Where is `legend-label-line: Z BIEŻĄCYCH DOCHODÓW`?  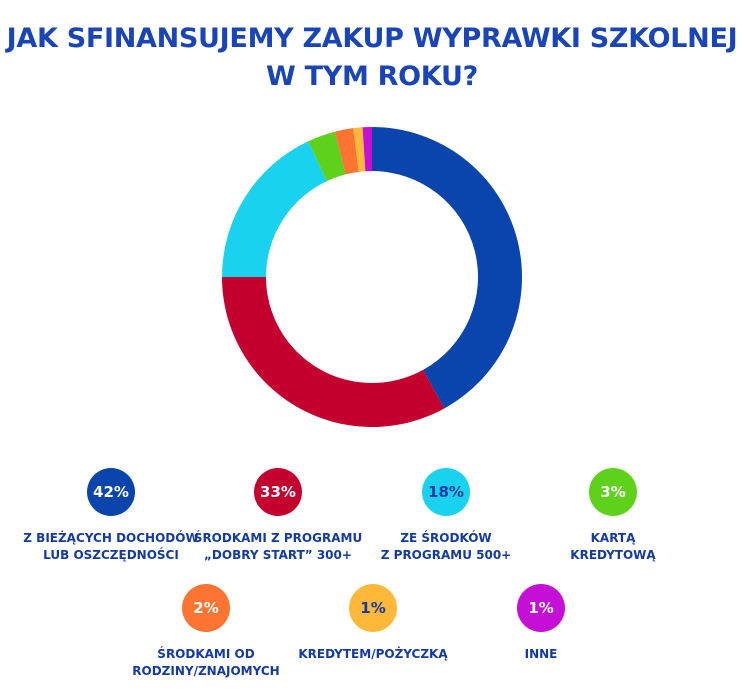
legend-label-line: Z BIEŻĄCYCH DOCHODÓW is located at coordinates (111, 538).